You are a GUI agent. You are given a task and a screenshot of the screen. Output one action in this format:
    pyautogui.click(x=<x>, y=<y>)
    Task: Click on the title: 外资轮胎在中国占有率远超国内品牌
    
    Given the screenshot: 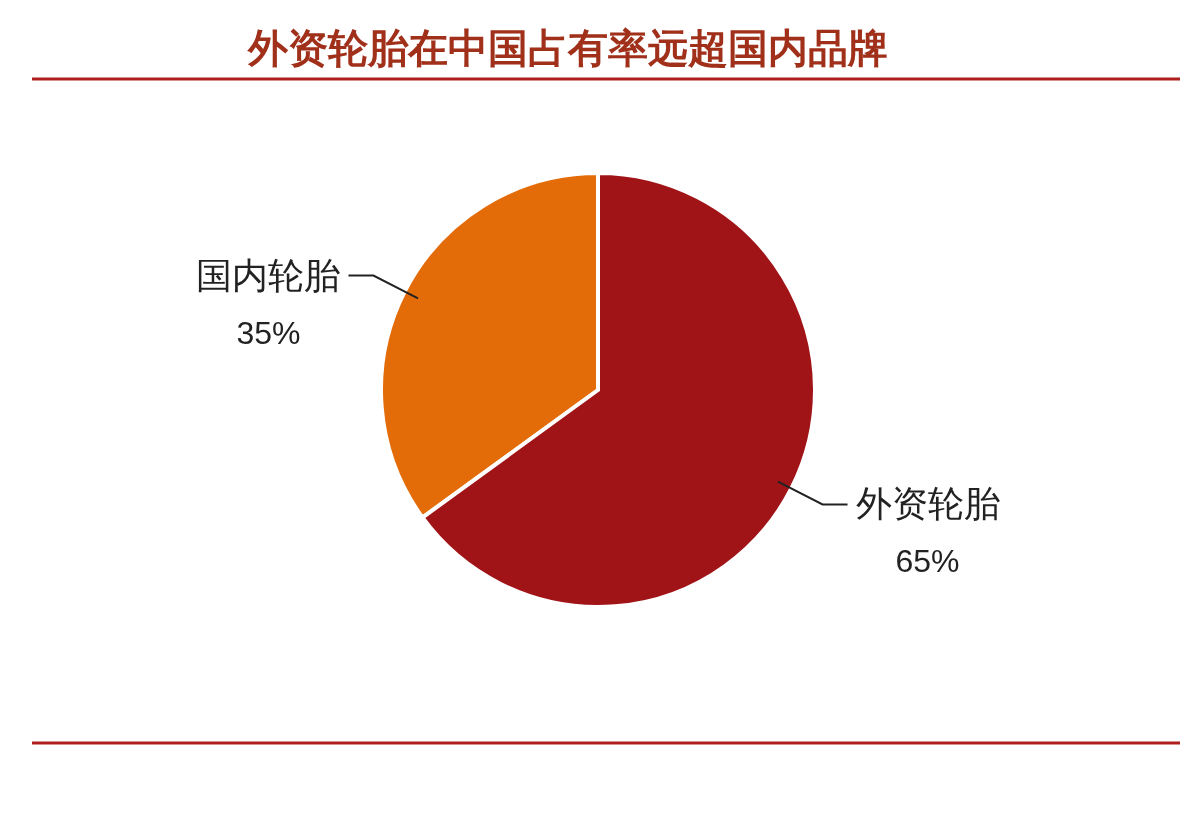 What is the action you would take?
    pyautogui.click(x=568, y=47)
    